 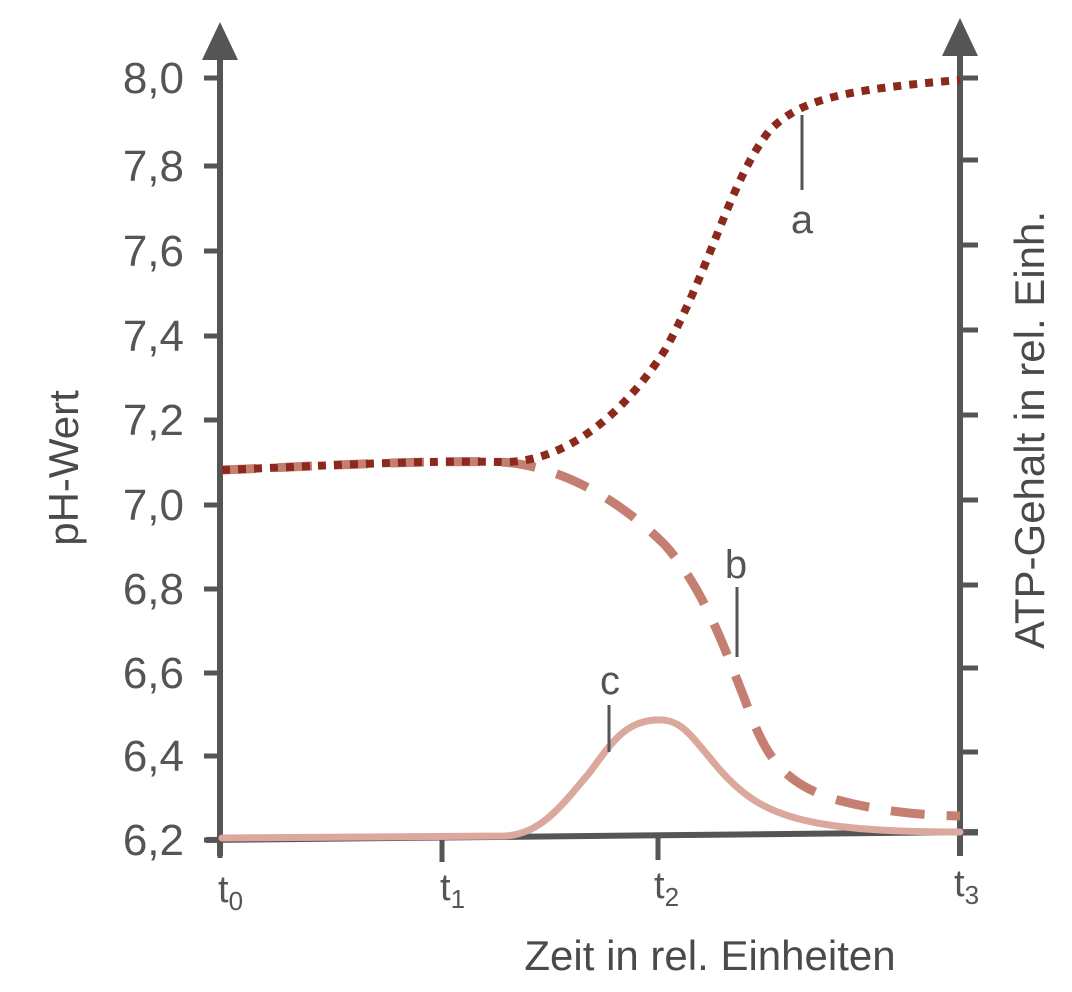 I want to click on x-tick-label: t1, so click(x=452, y=890).